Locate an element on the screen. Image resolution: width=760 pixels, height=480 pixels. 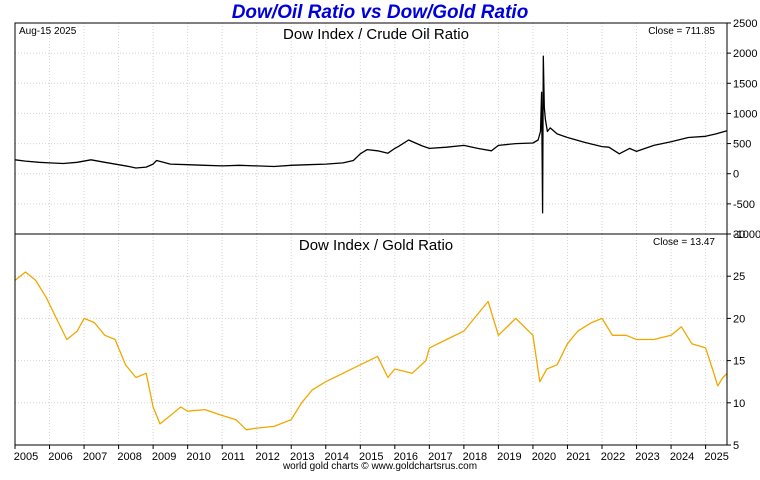
x-tick-label: 2022 is located at coordinates (613, 457).